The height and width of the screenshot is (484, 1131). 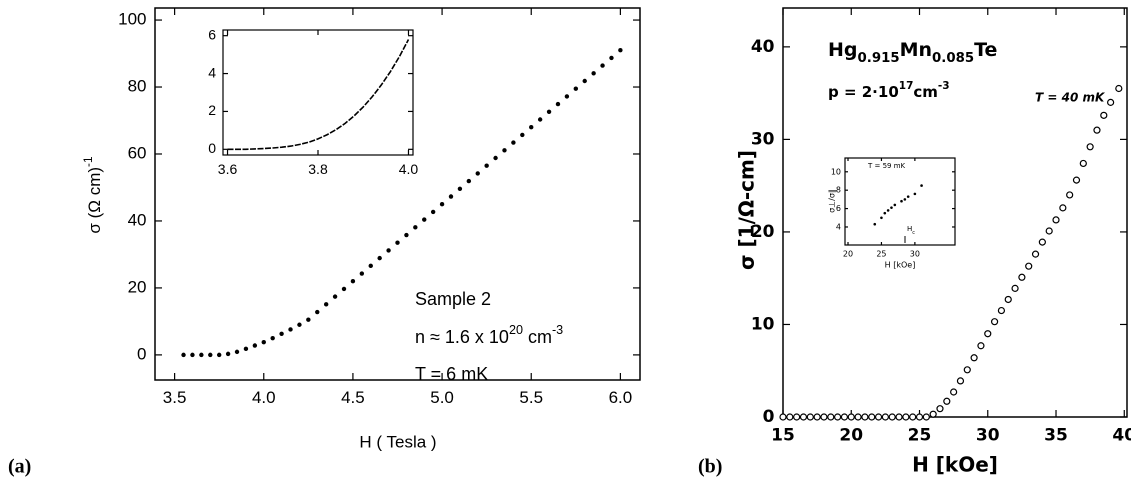 I want to click on annotation-part: 20, so click(x=516, y=330).